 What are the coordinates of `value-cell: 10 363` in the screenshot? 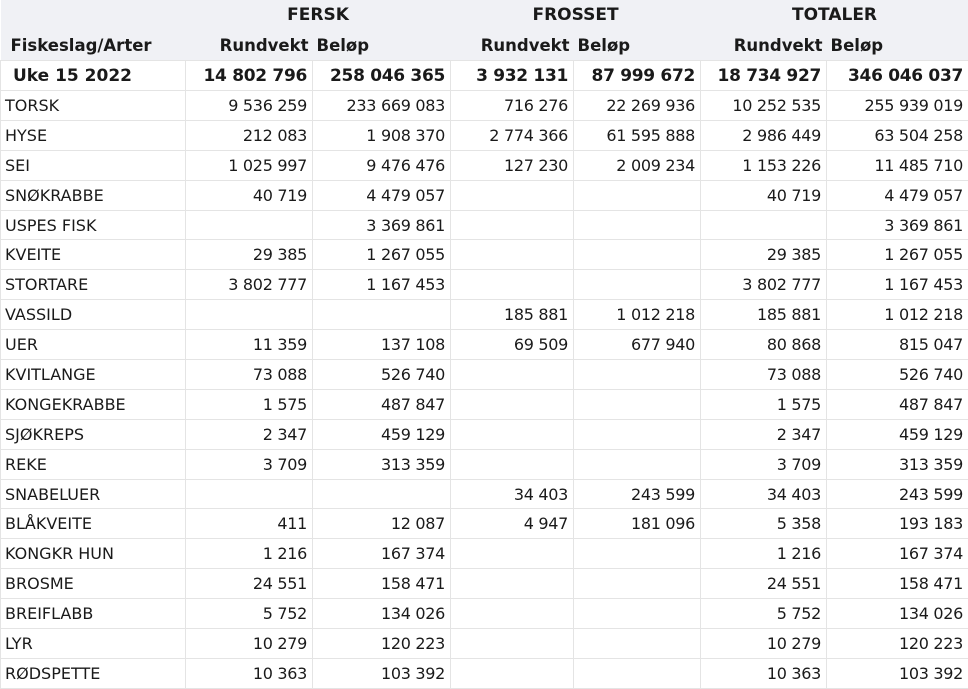 It's located at (764, 673).